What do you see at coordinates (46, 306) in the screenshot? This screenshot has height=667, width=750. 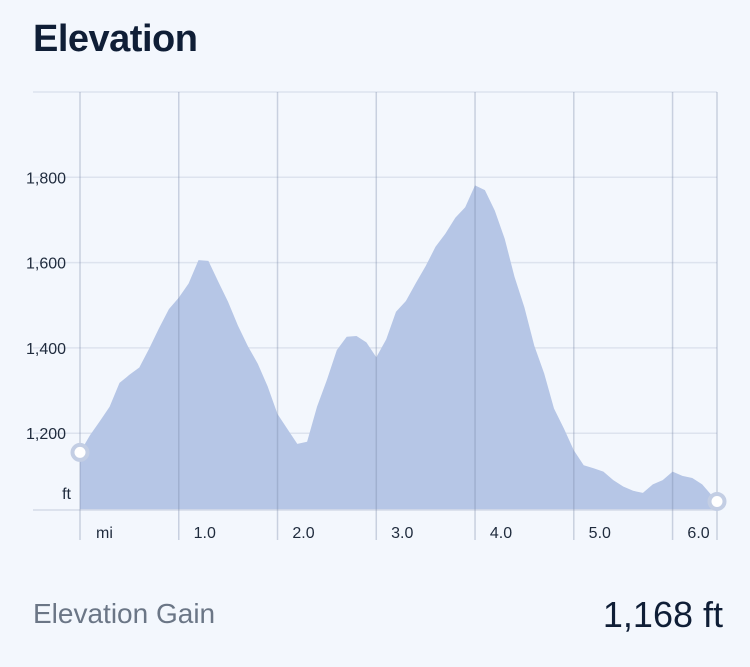 I see `y-tick-labels: 1,200 1,400 1,600 1,800` at bounding box center [46, 306].